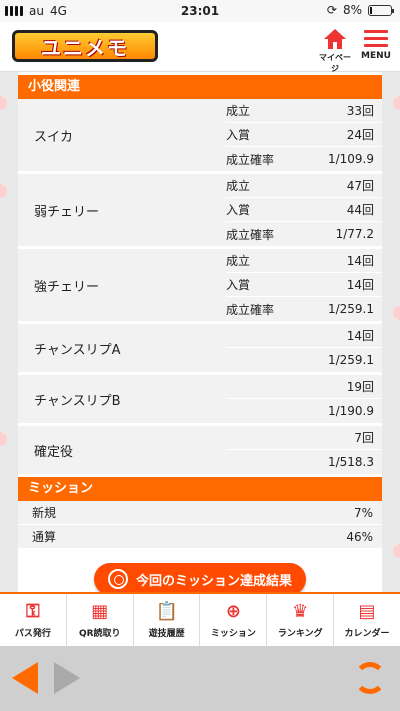 This screenshot has width=400, height=711. I want to click on status-bar: au 4G 23:01 ⟳ 8%, so click(200, 11).